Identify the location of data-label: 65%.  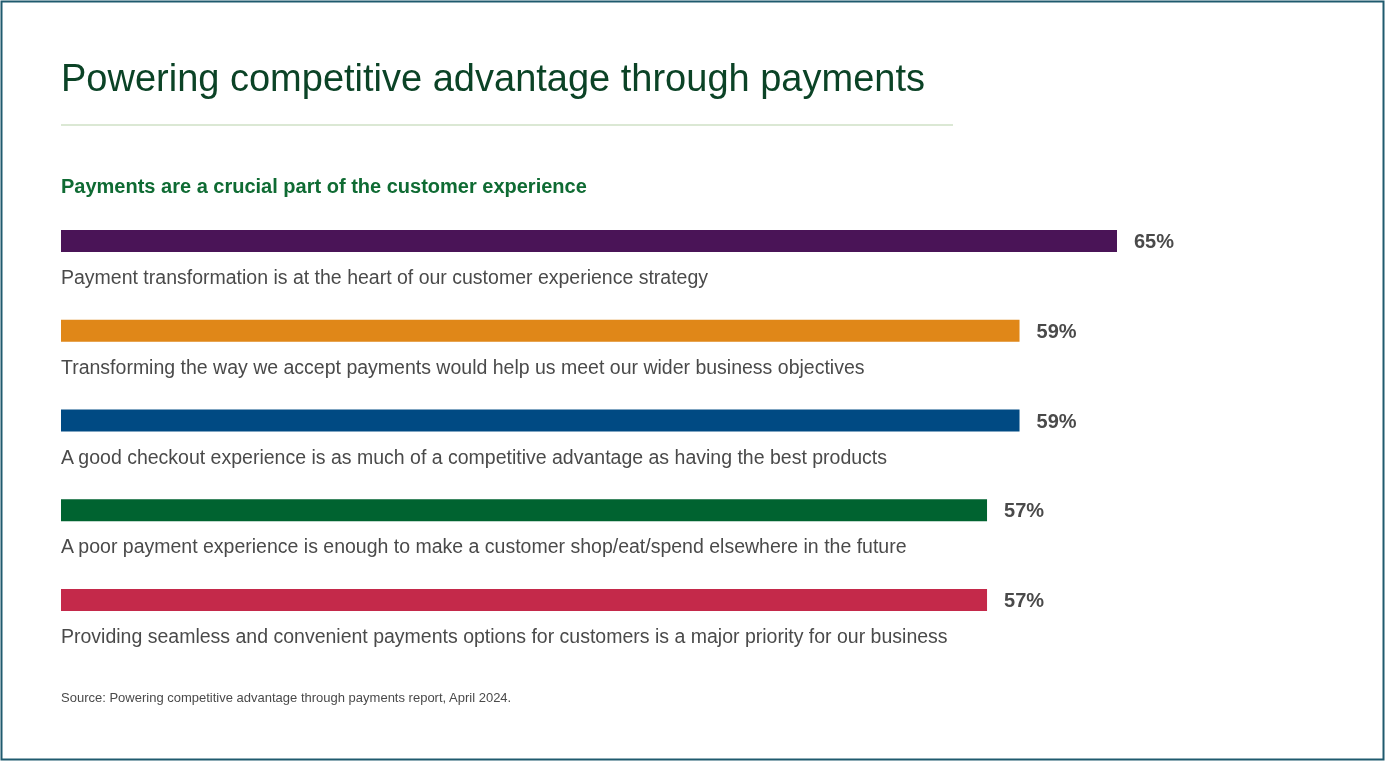
(1154, 241).